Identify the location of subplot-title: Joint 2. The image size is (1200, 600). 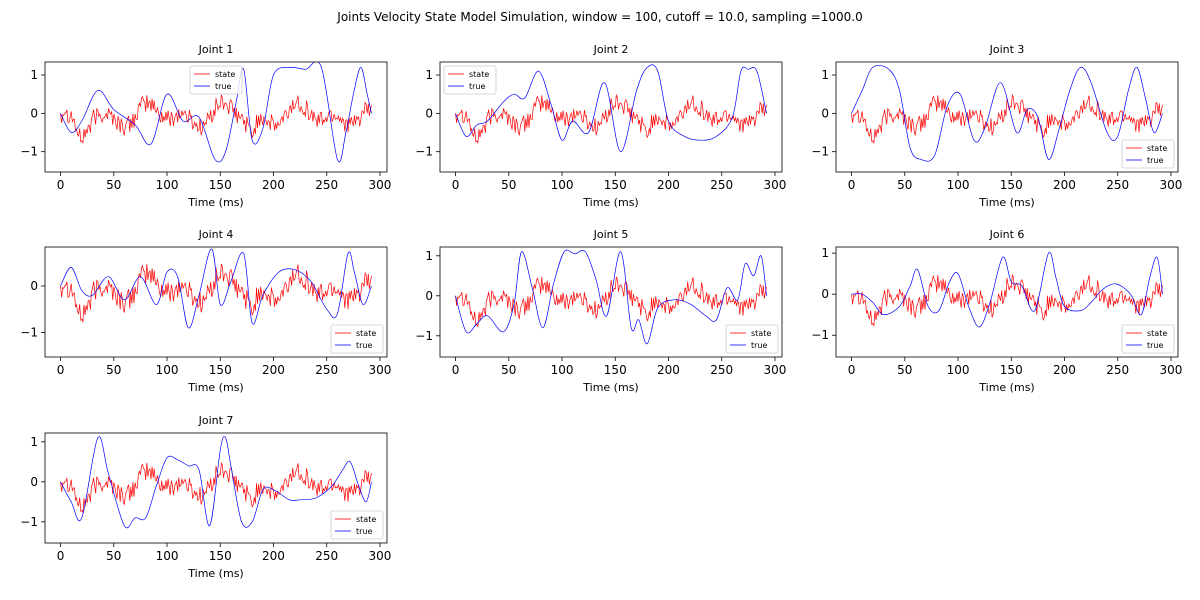
(611, 49).